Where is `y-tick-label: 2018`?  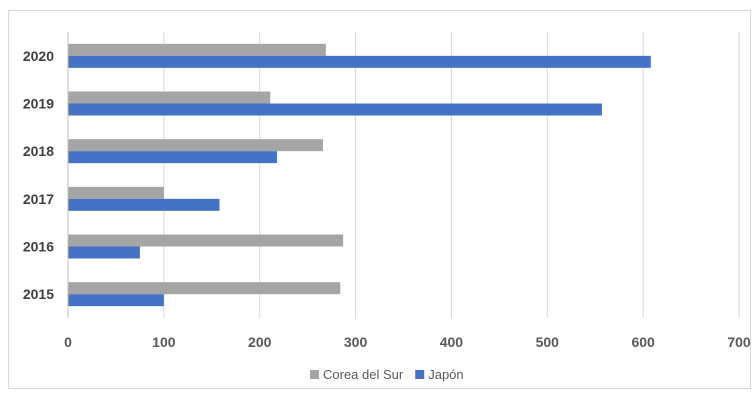 y-tick-label: 2018 is located at coordinates (38, 151).